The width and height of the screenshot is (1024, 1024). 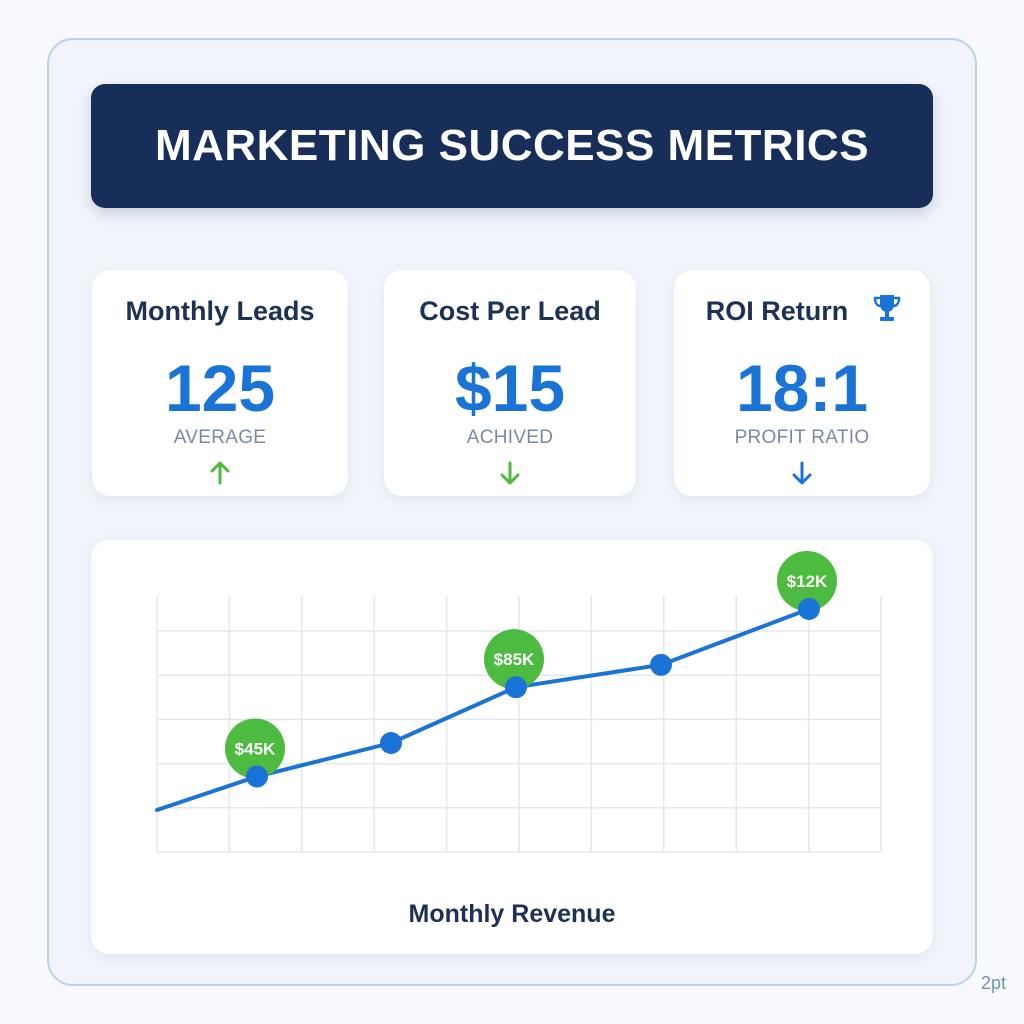 What do you see at coordinates (510, 388) in the screenshot?
I see `metric-value: $15` at bounding box center [510, 388].